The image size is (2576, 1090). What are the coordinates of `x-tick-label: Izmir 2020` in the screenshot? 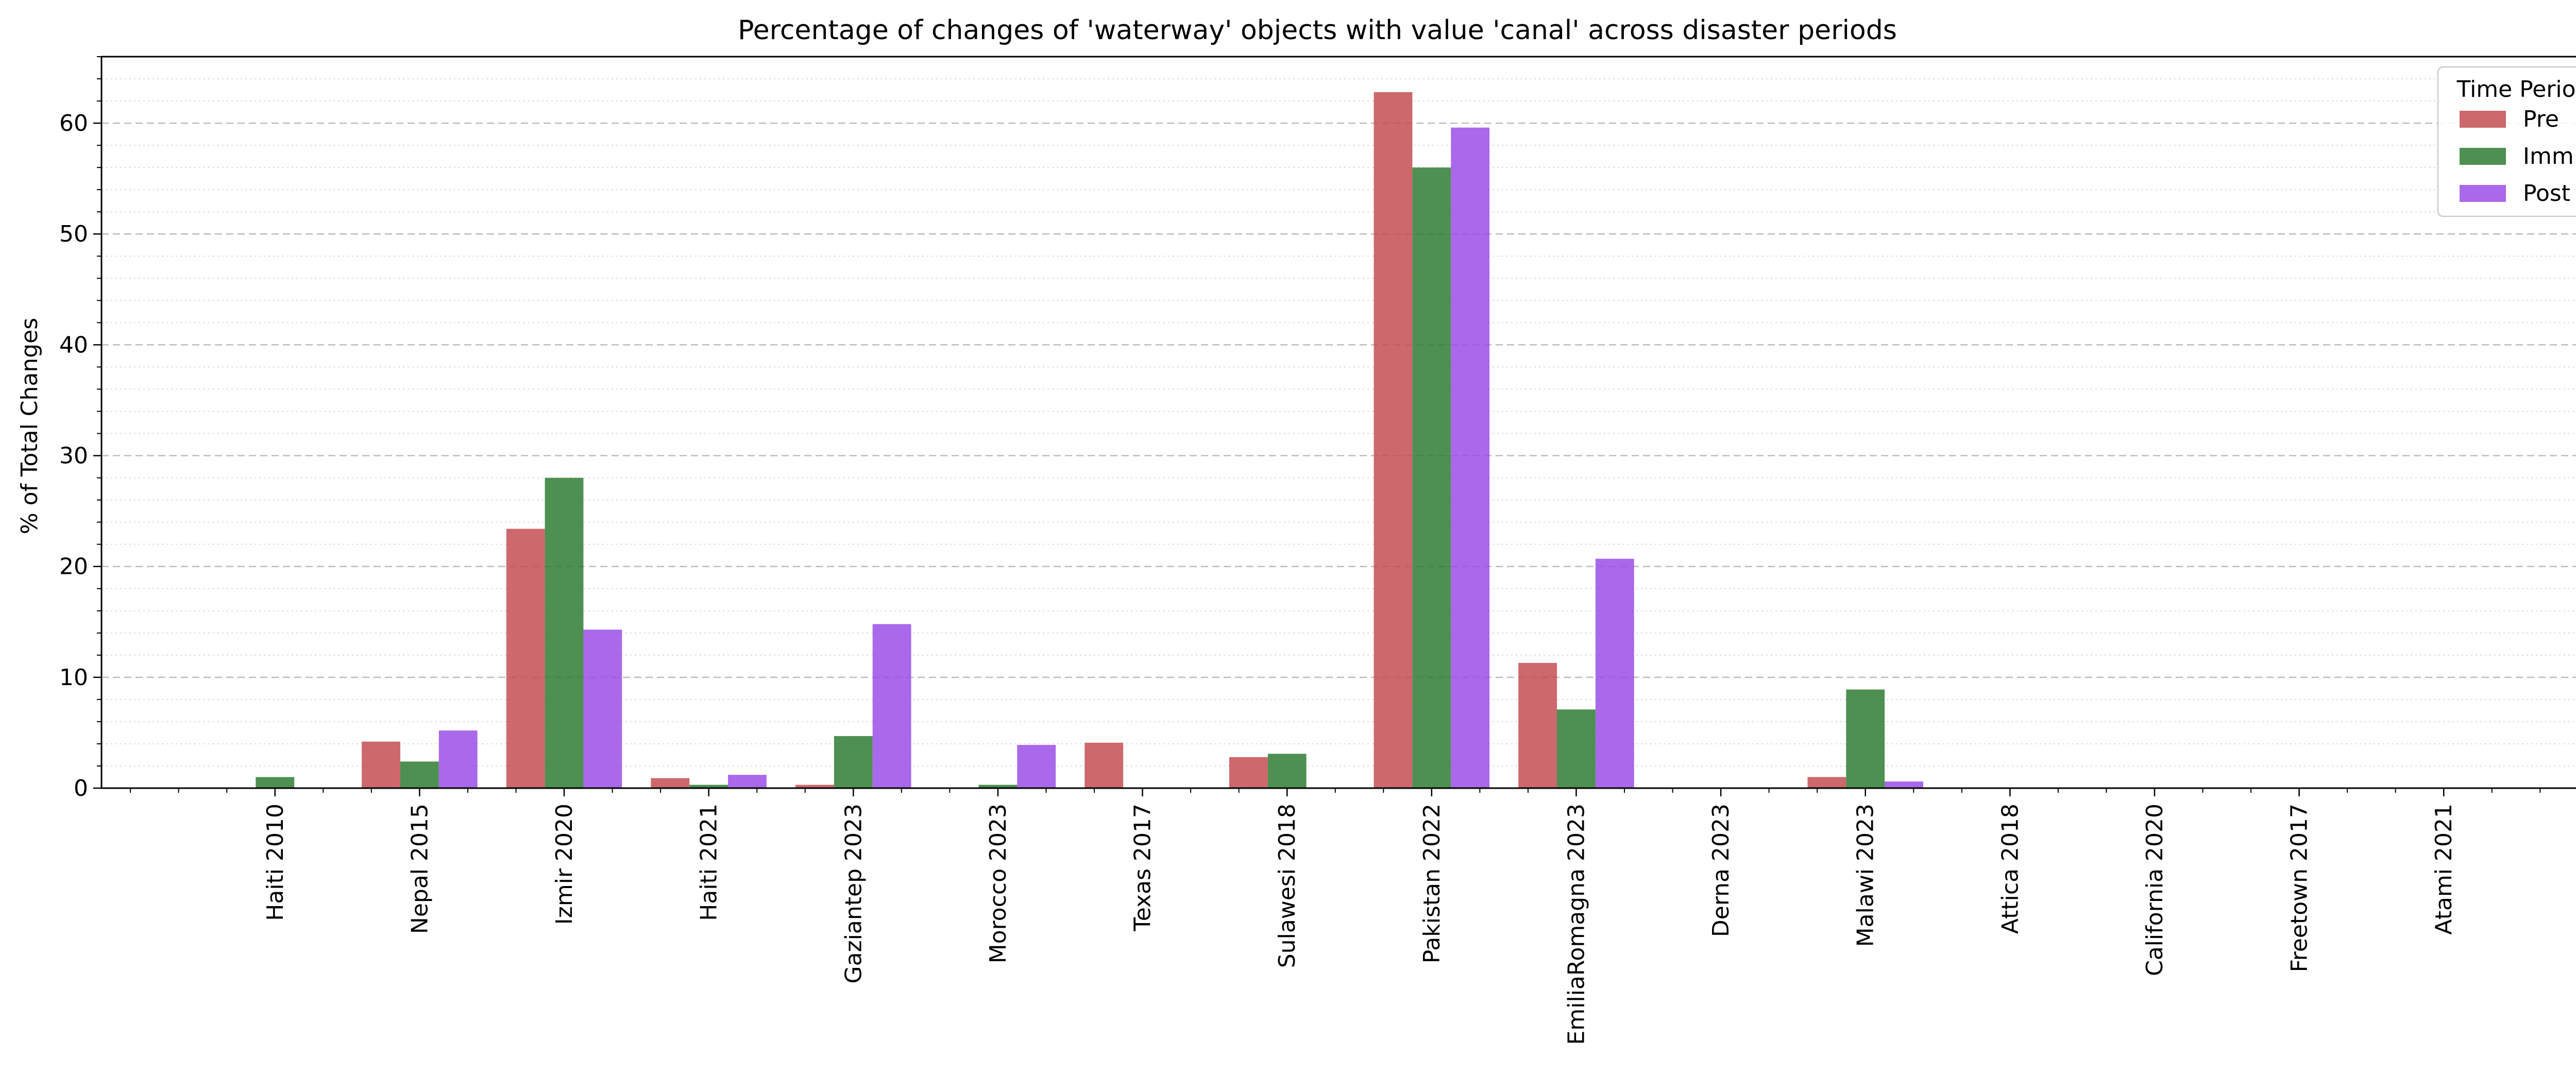 It's located at (564, 864).